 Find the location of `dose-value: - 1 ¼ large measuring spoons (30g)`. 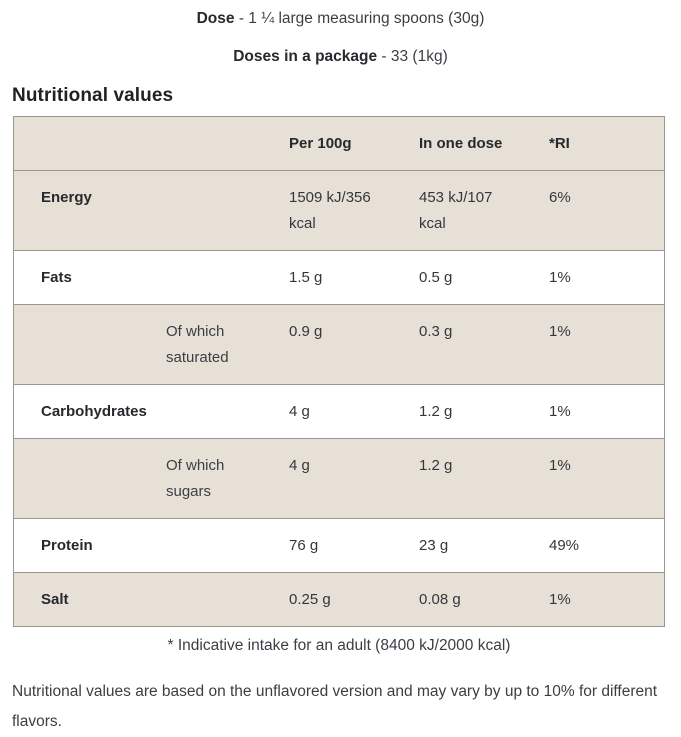

dose-value: - 1 ¼ large measuring spoons (30g) is located at coordinates (359, 18).